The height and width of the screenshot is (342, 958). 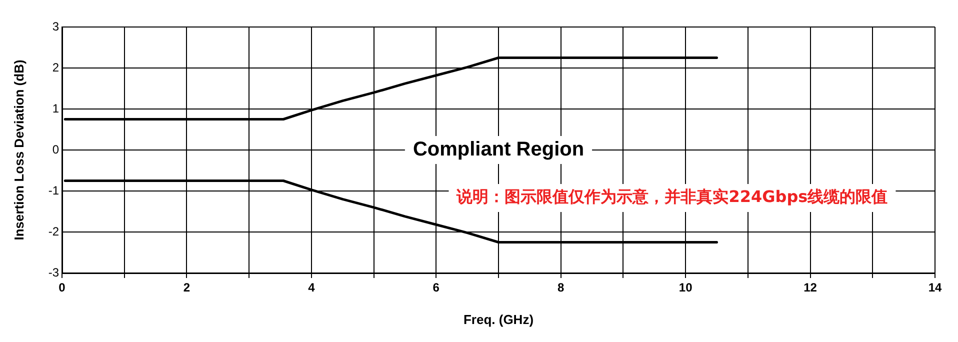 What do you see at coordinates (54, 272) in the screenshot?
I see `y-tick-label: -3` at bounding box center [54, 272].